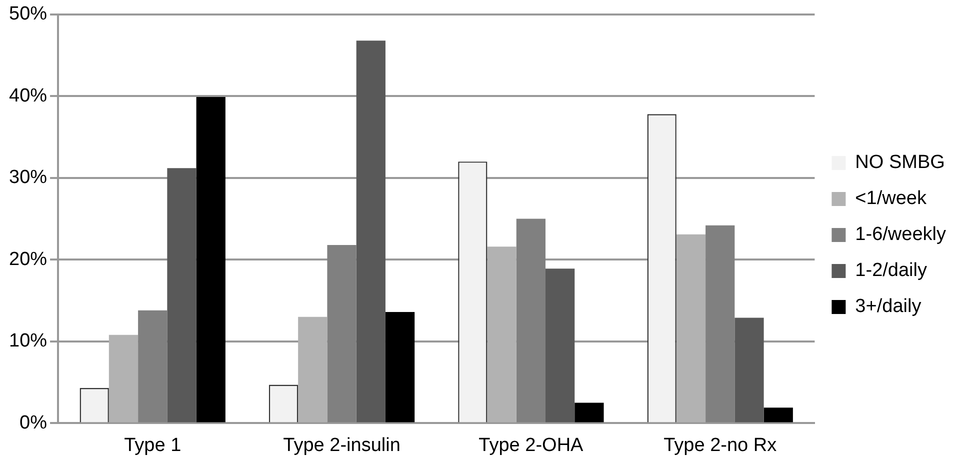 The height and width of the screenshot is (464, 976). I want to click on legend-label: 1-2/daily, so click(891, 271).